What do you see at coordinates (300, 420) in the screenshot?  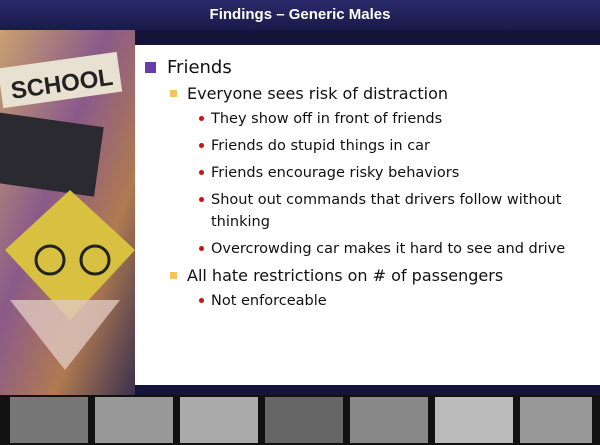 I see `photo-strip` at bounding box center [300, 420].